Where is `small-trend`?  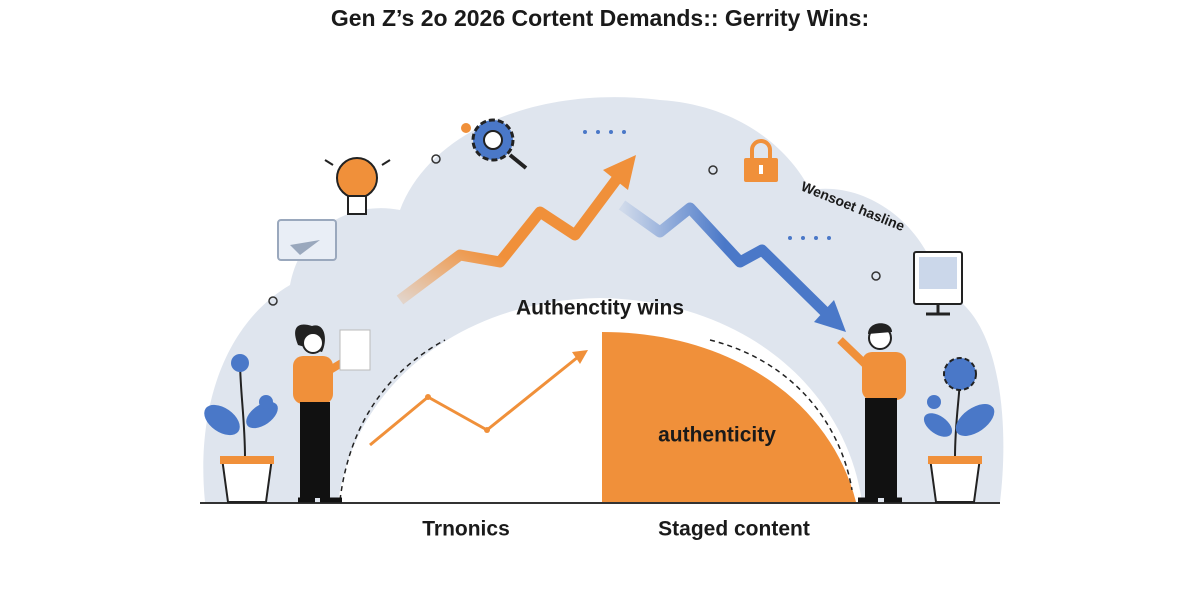 small-trend is located at coordinates (474, 401).